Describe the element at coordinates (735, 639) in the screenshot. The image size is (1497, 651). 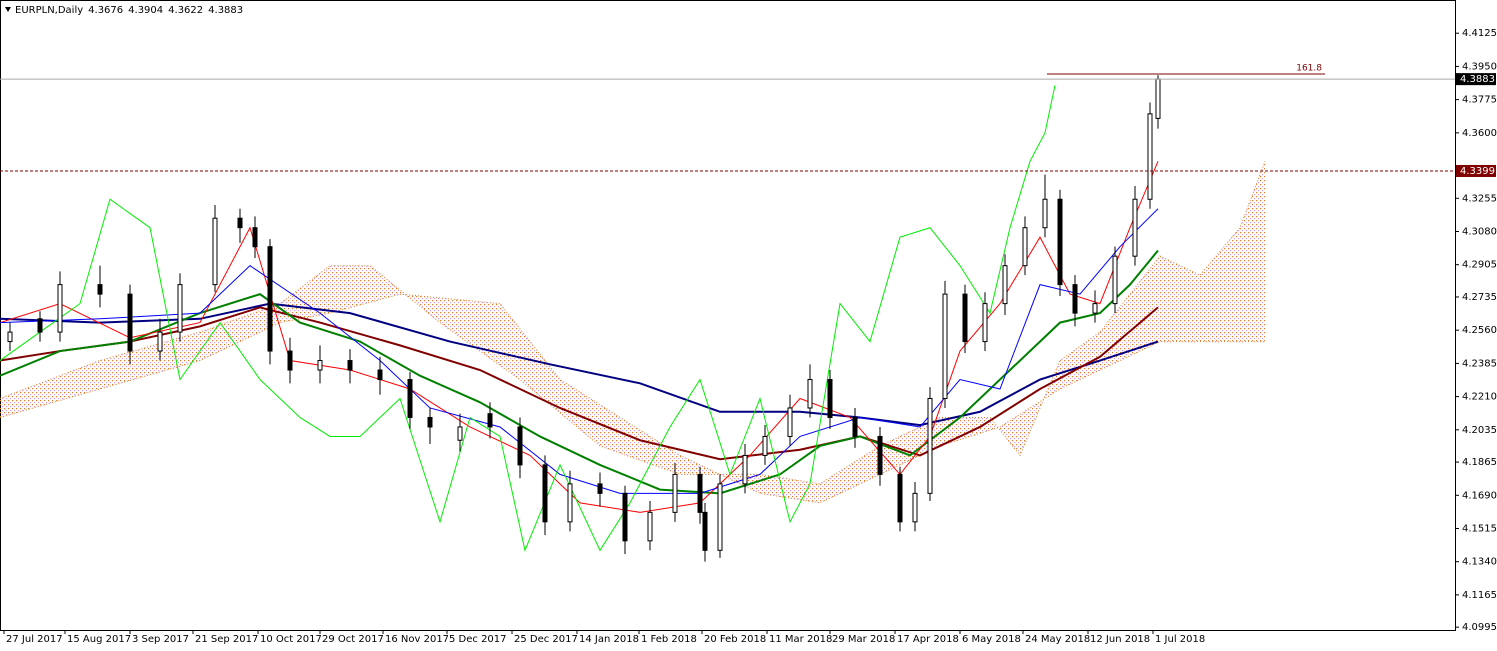
I see `x-tick-label: 20 Feb 2018` at that location.